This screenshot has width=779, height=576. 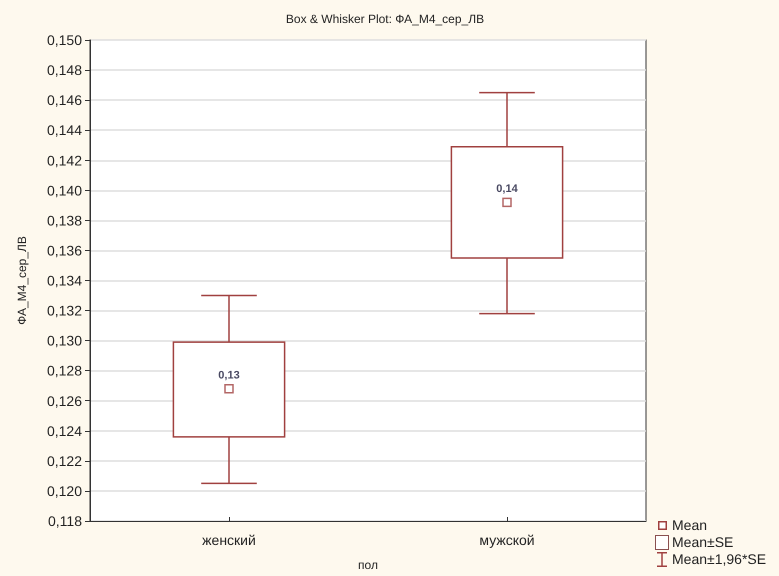 What do you see at coordinates (64, 190) in the screenshot?
I see `y-tick-label: 0,140` at bounding box center [64, 190].